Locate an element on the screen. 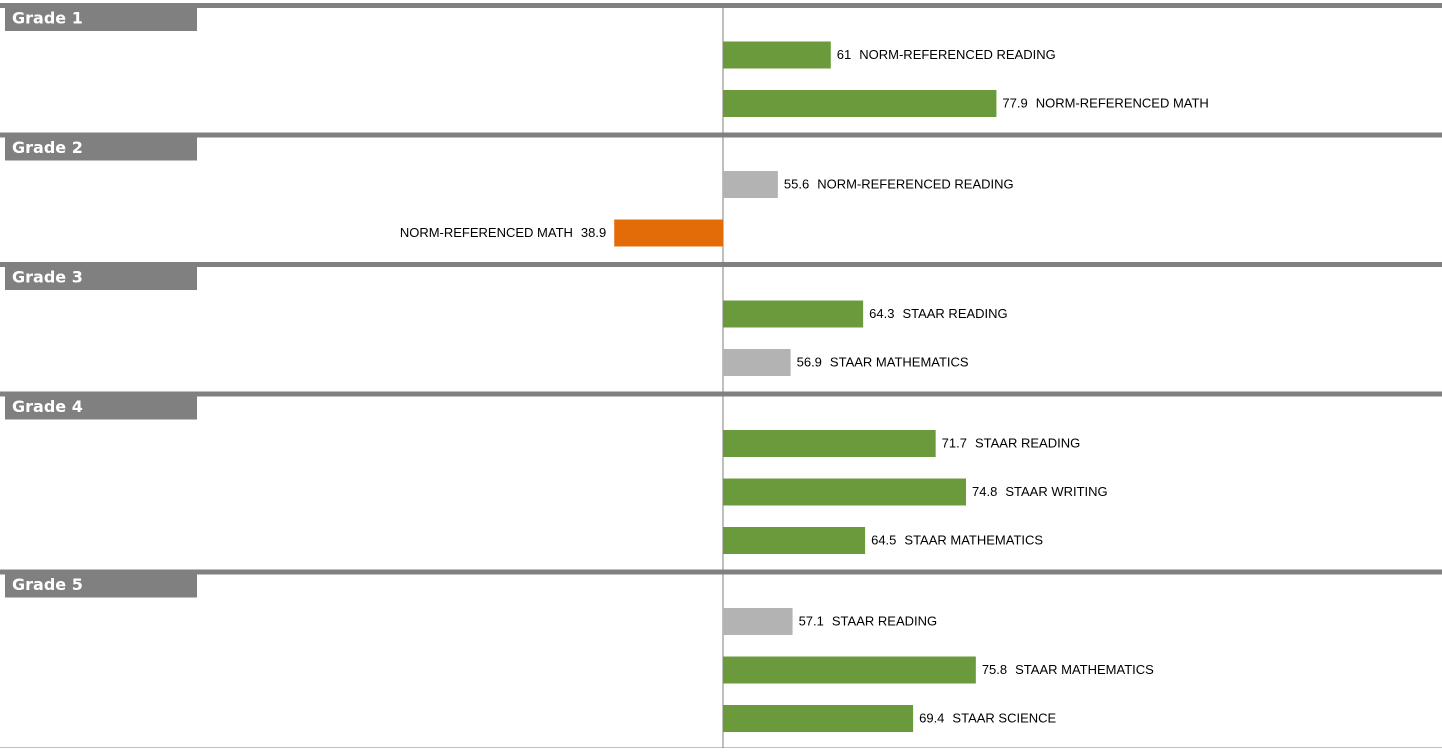 This screenshot has height=753, width=1442. value-label: 64.5 is located at coordinates (883, 540).